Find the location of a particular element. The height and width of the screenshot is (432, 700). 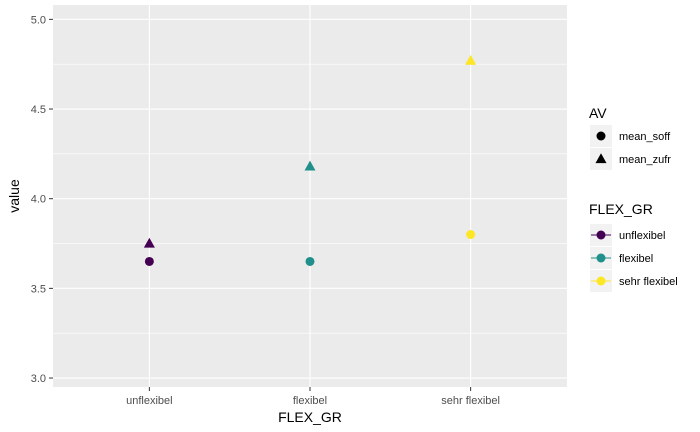

legend-label-0: unflexibel is located at coordinates (642, 236).